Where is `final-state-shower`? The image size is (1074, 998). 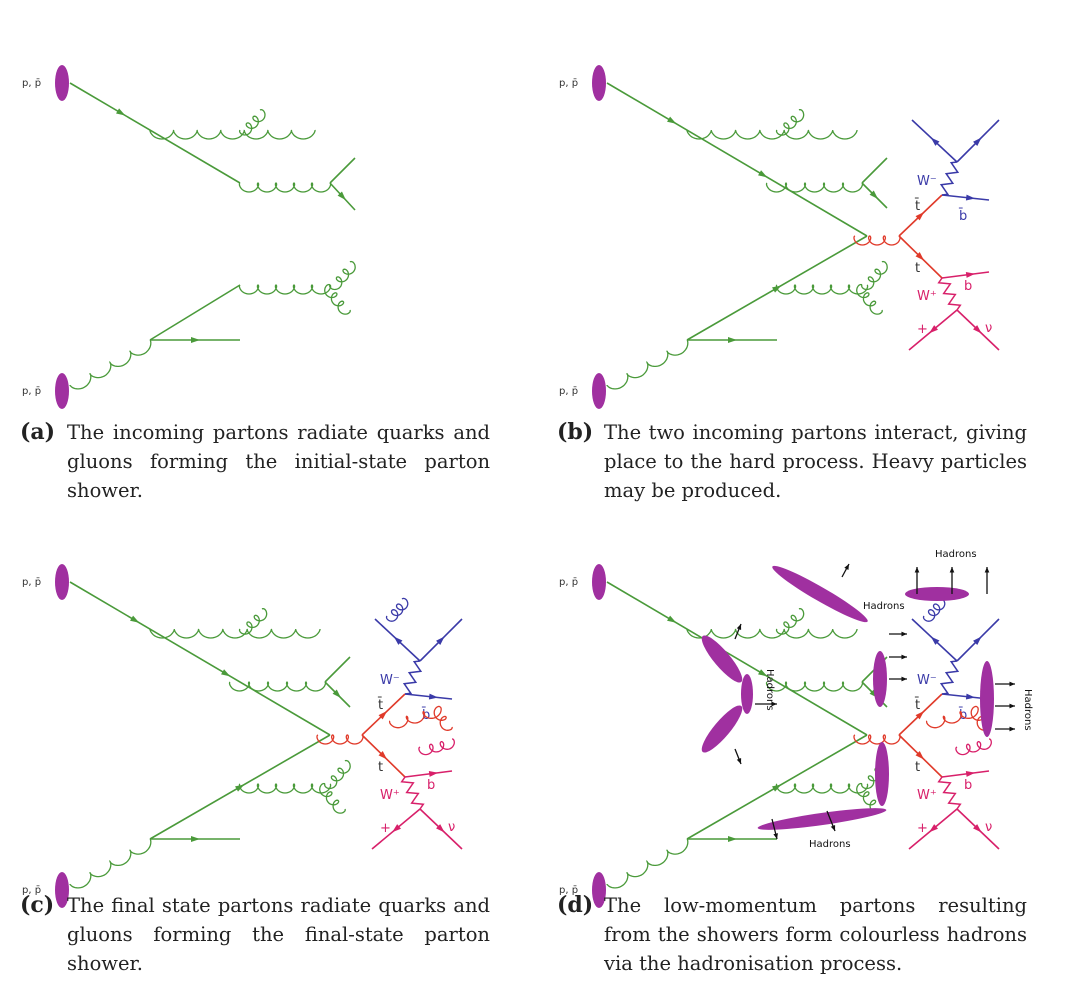 final-state-shower is located at coordinates (420, 676).